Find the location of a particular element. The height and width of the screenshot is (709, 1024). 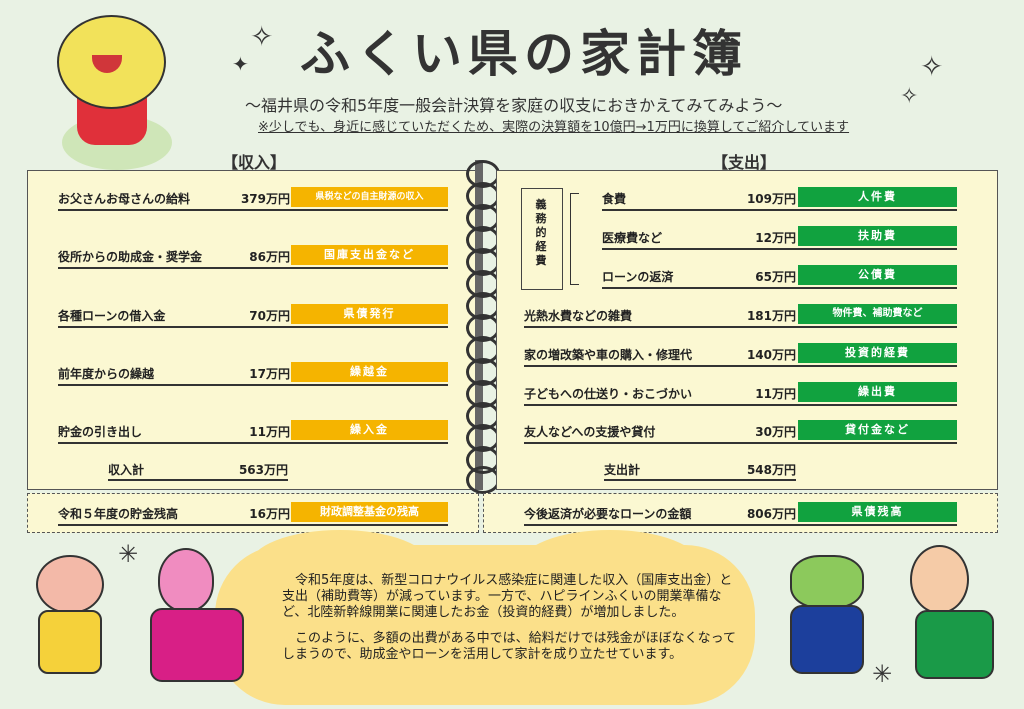

expense-category-tag: 貸付金など is located at coordinates (877, 430).